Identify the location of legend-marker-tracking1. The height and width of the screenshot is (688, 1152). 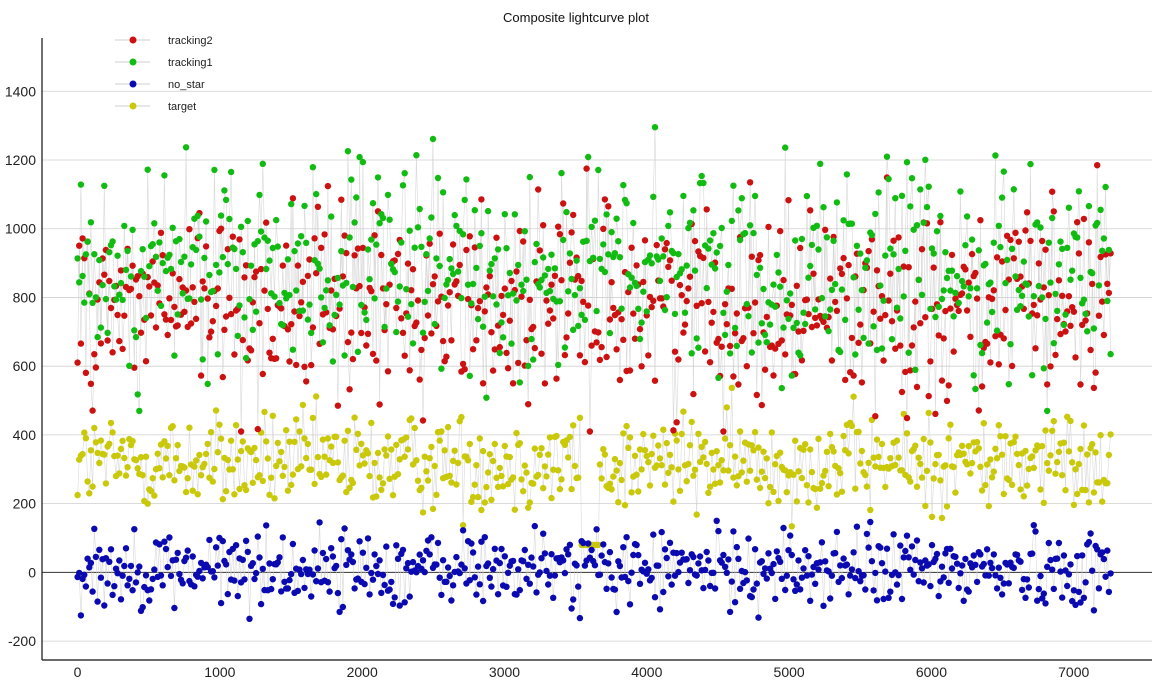
(133, 62).